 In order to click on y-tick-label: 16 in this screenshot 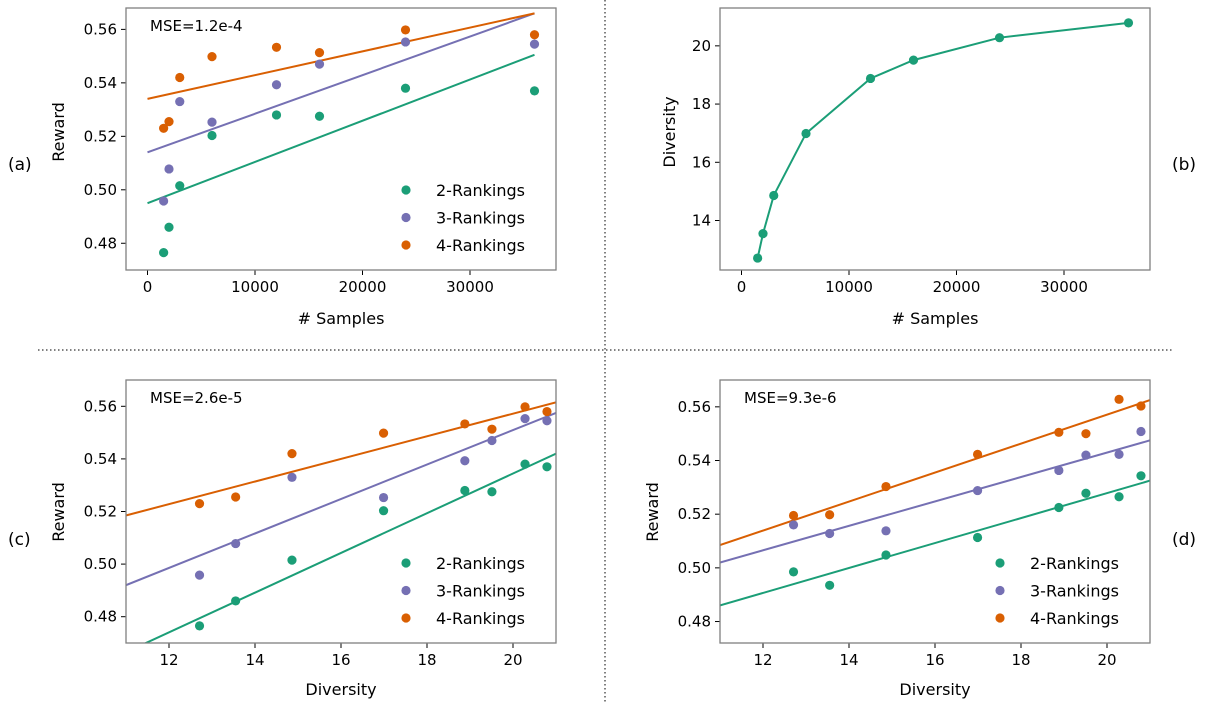, I will do `click(701, 162)`.